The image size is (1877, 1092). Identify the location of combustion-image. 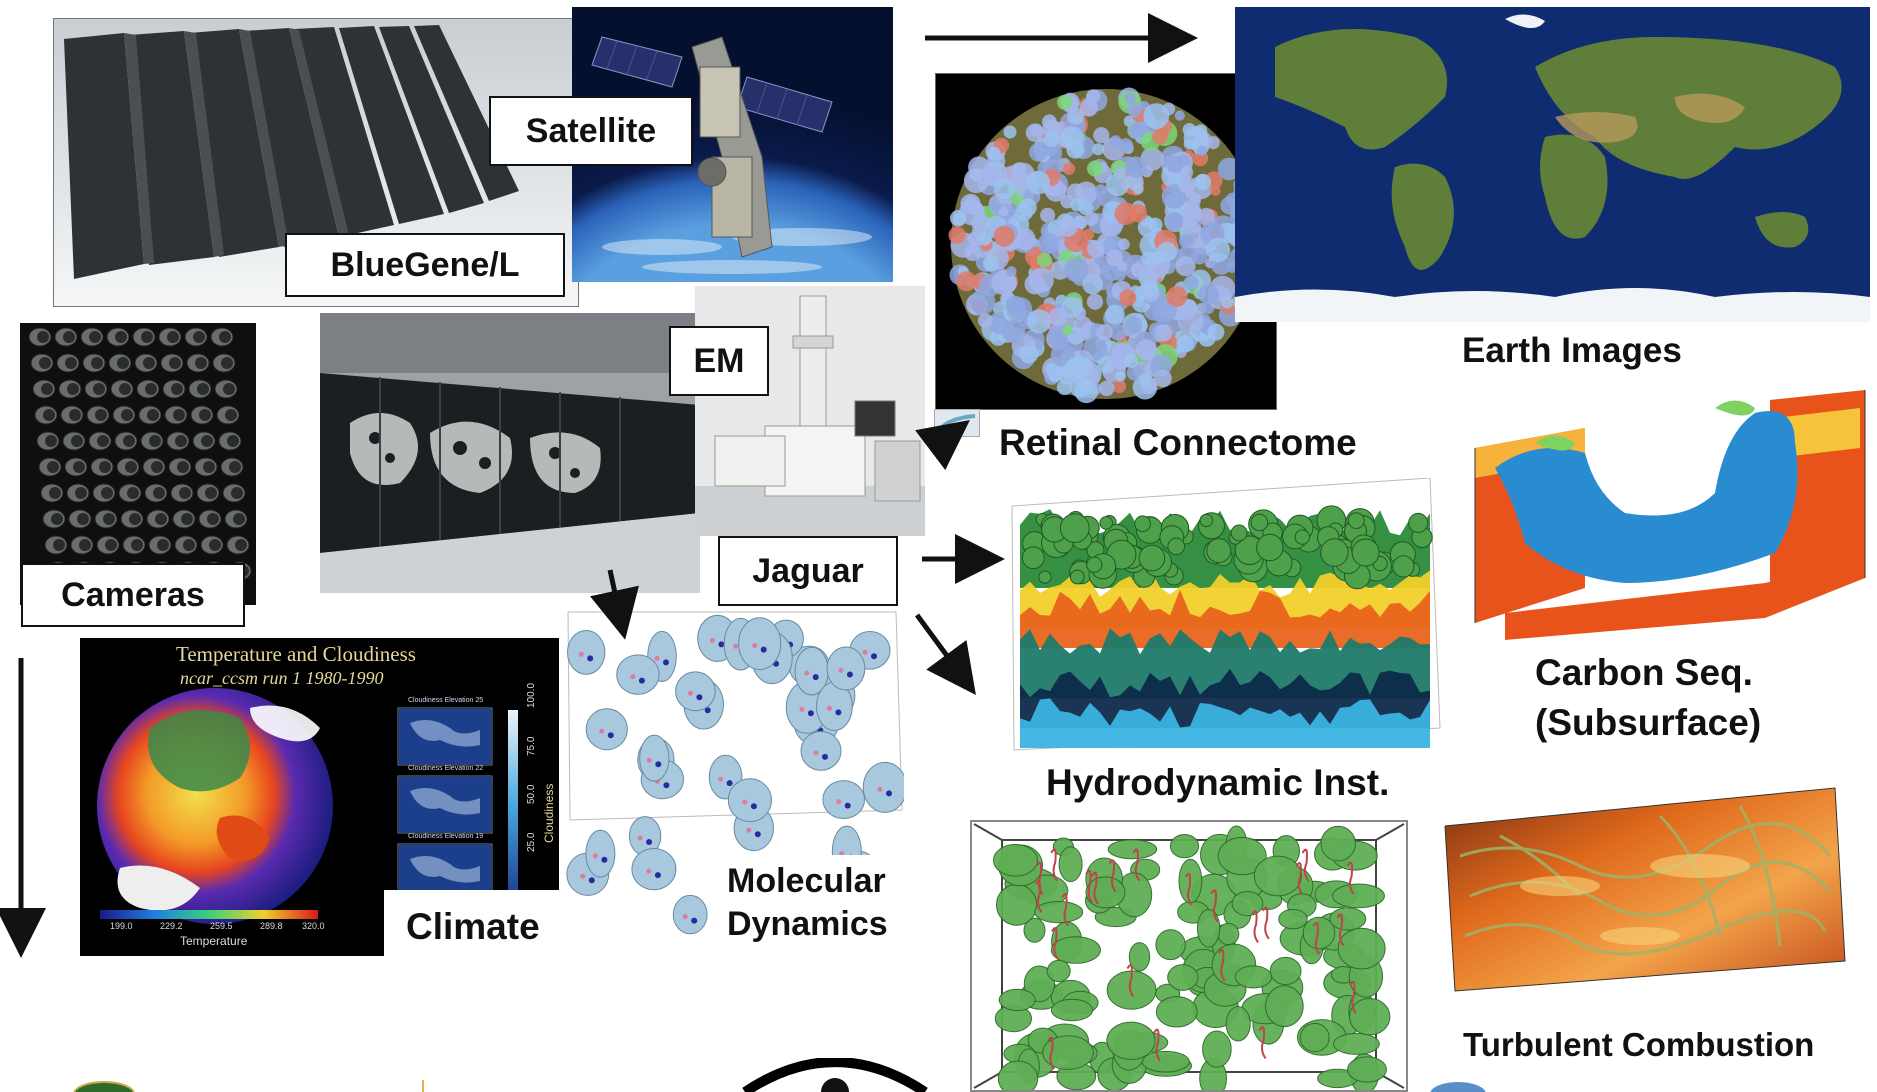
(1645, 887).